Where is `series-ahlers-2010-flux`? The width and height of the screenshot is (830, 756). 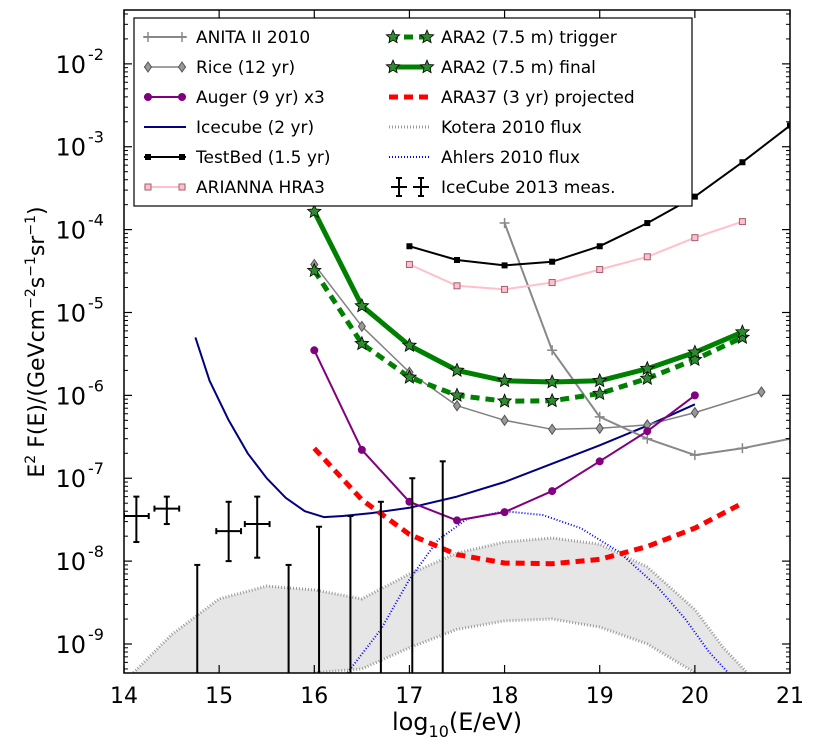 series-ahlers-2010-flux is located at coordinates (537, 591).